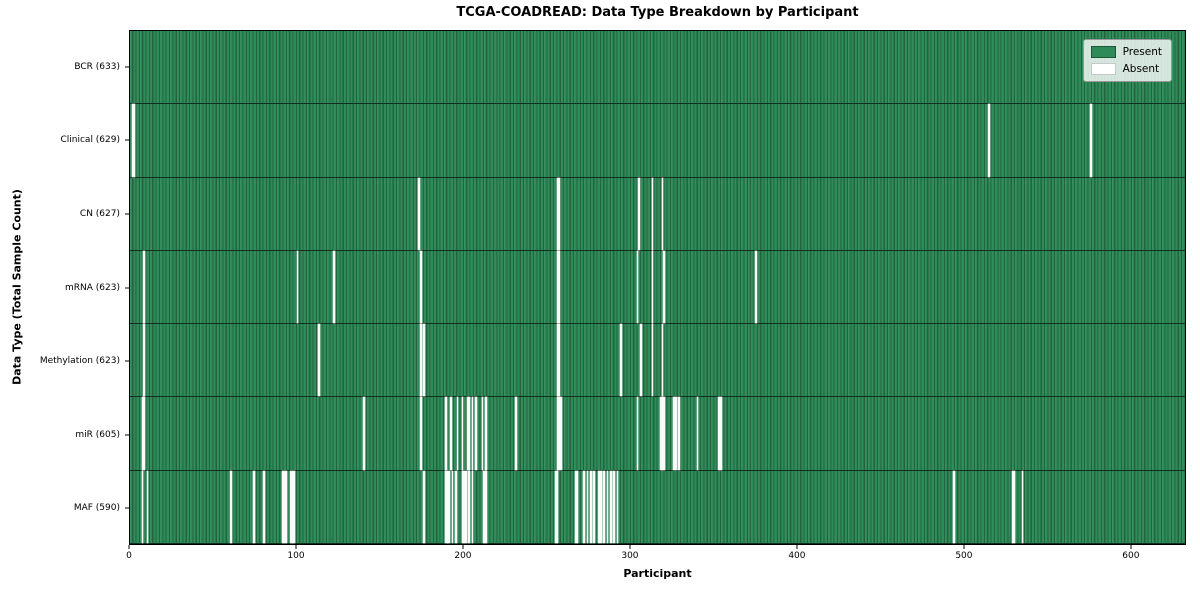 The image size is (1200, 600). What do you see at coordinates (797, 556) in the screenshot?
I see `x-tick-label-400: 400` at bounding box center [797, 556].